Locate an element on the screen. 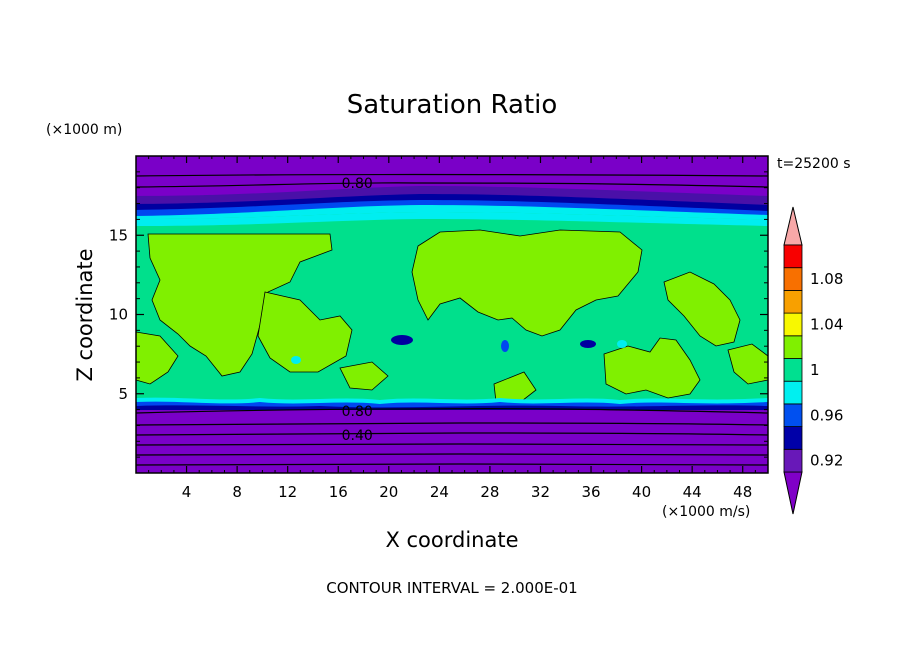 This screenshot has height=658, width=904. x-tick-label: 4 is located at coordinates (187, 492).